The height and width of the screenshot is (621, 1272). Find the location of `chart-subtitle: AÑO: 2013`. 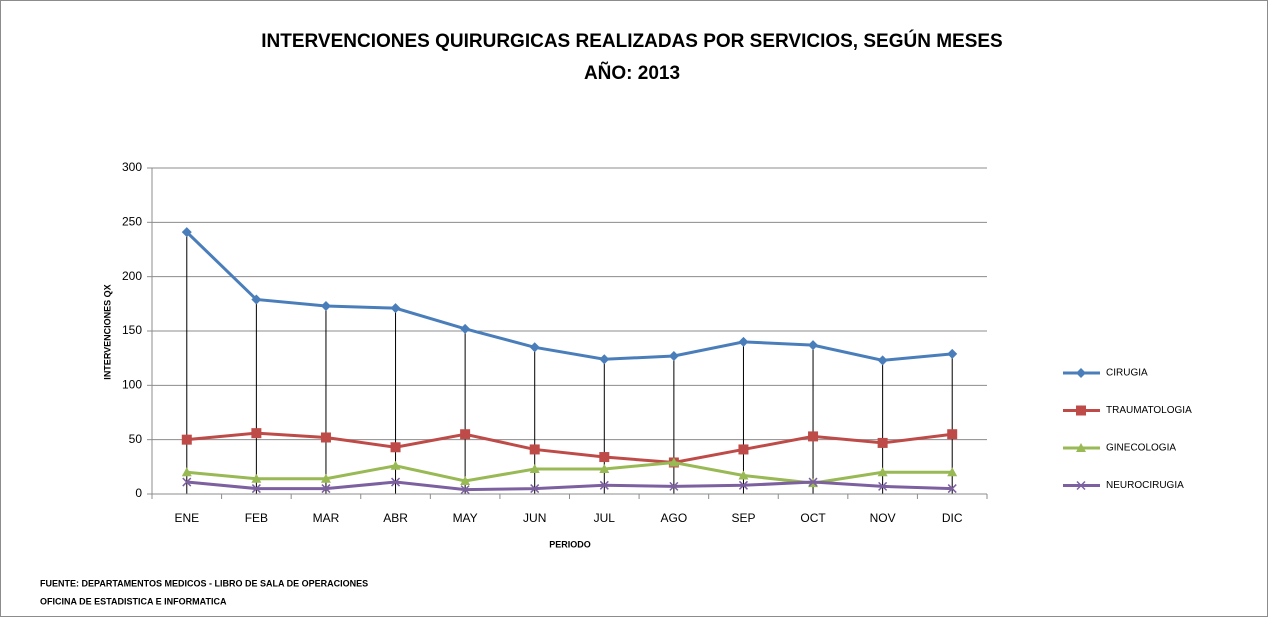

chart-subtitle: AÑO: 2013 is located at coordinates (632, 73).